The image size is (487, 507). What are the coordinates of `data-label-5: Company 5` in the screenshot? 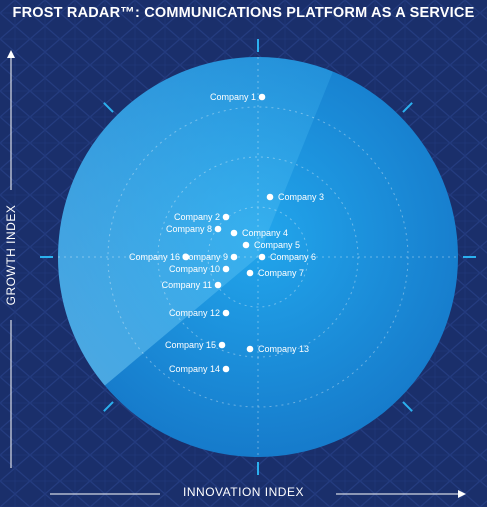 It's located at (277, 245).